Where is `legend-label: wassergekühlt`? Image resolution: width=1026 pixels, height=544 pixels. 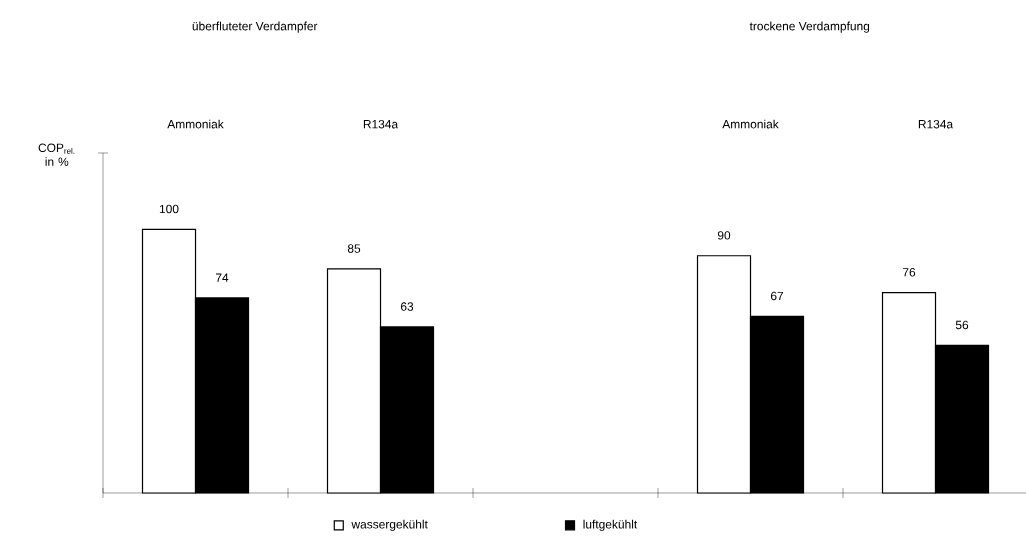 legend-label: wassergekühlt is located at coordinates (389, 525).